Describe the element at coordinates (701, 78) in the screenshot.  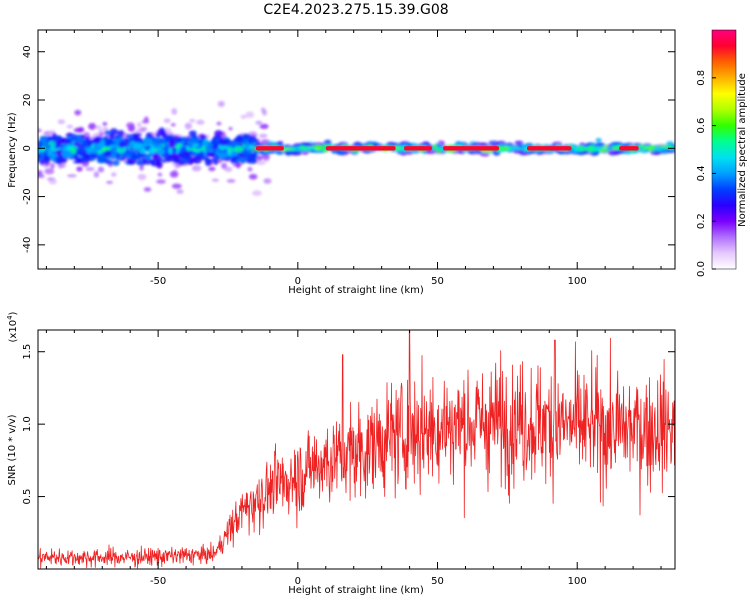
I see `colorbar-tick-label: 0.8` at that location.